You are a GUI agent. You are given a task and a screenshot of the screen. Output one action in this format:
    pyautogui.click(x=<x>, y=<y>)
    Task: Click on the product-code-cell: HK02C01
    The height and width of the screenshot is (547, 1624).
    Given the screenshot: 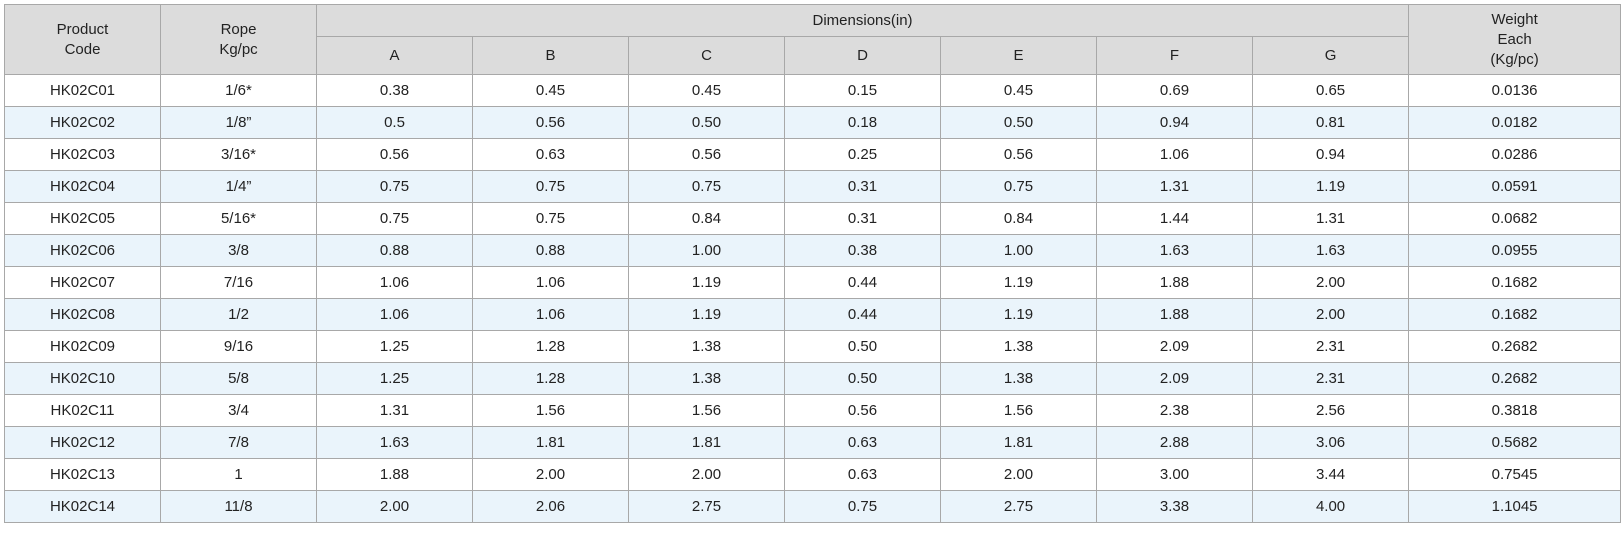 What is the action you would take?
    pyautogui.click(x=82, y=90)
    